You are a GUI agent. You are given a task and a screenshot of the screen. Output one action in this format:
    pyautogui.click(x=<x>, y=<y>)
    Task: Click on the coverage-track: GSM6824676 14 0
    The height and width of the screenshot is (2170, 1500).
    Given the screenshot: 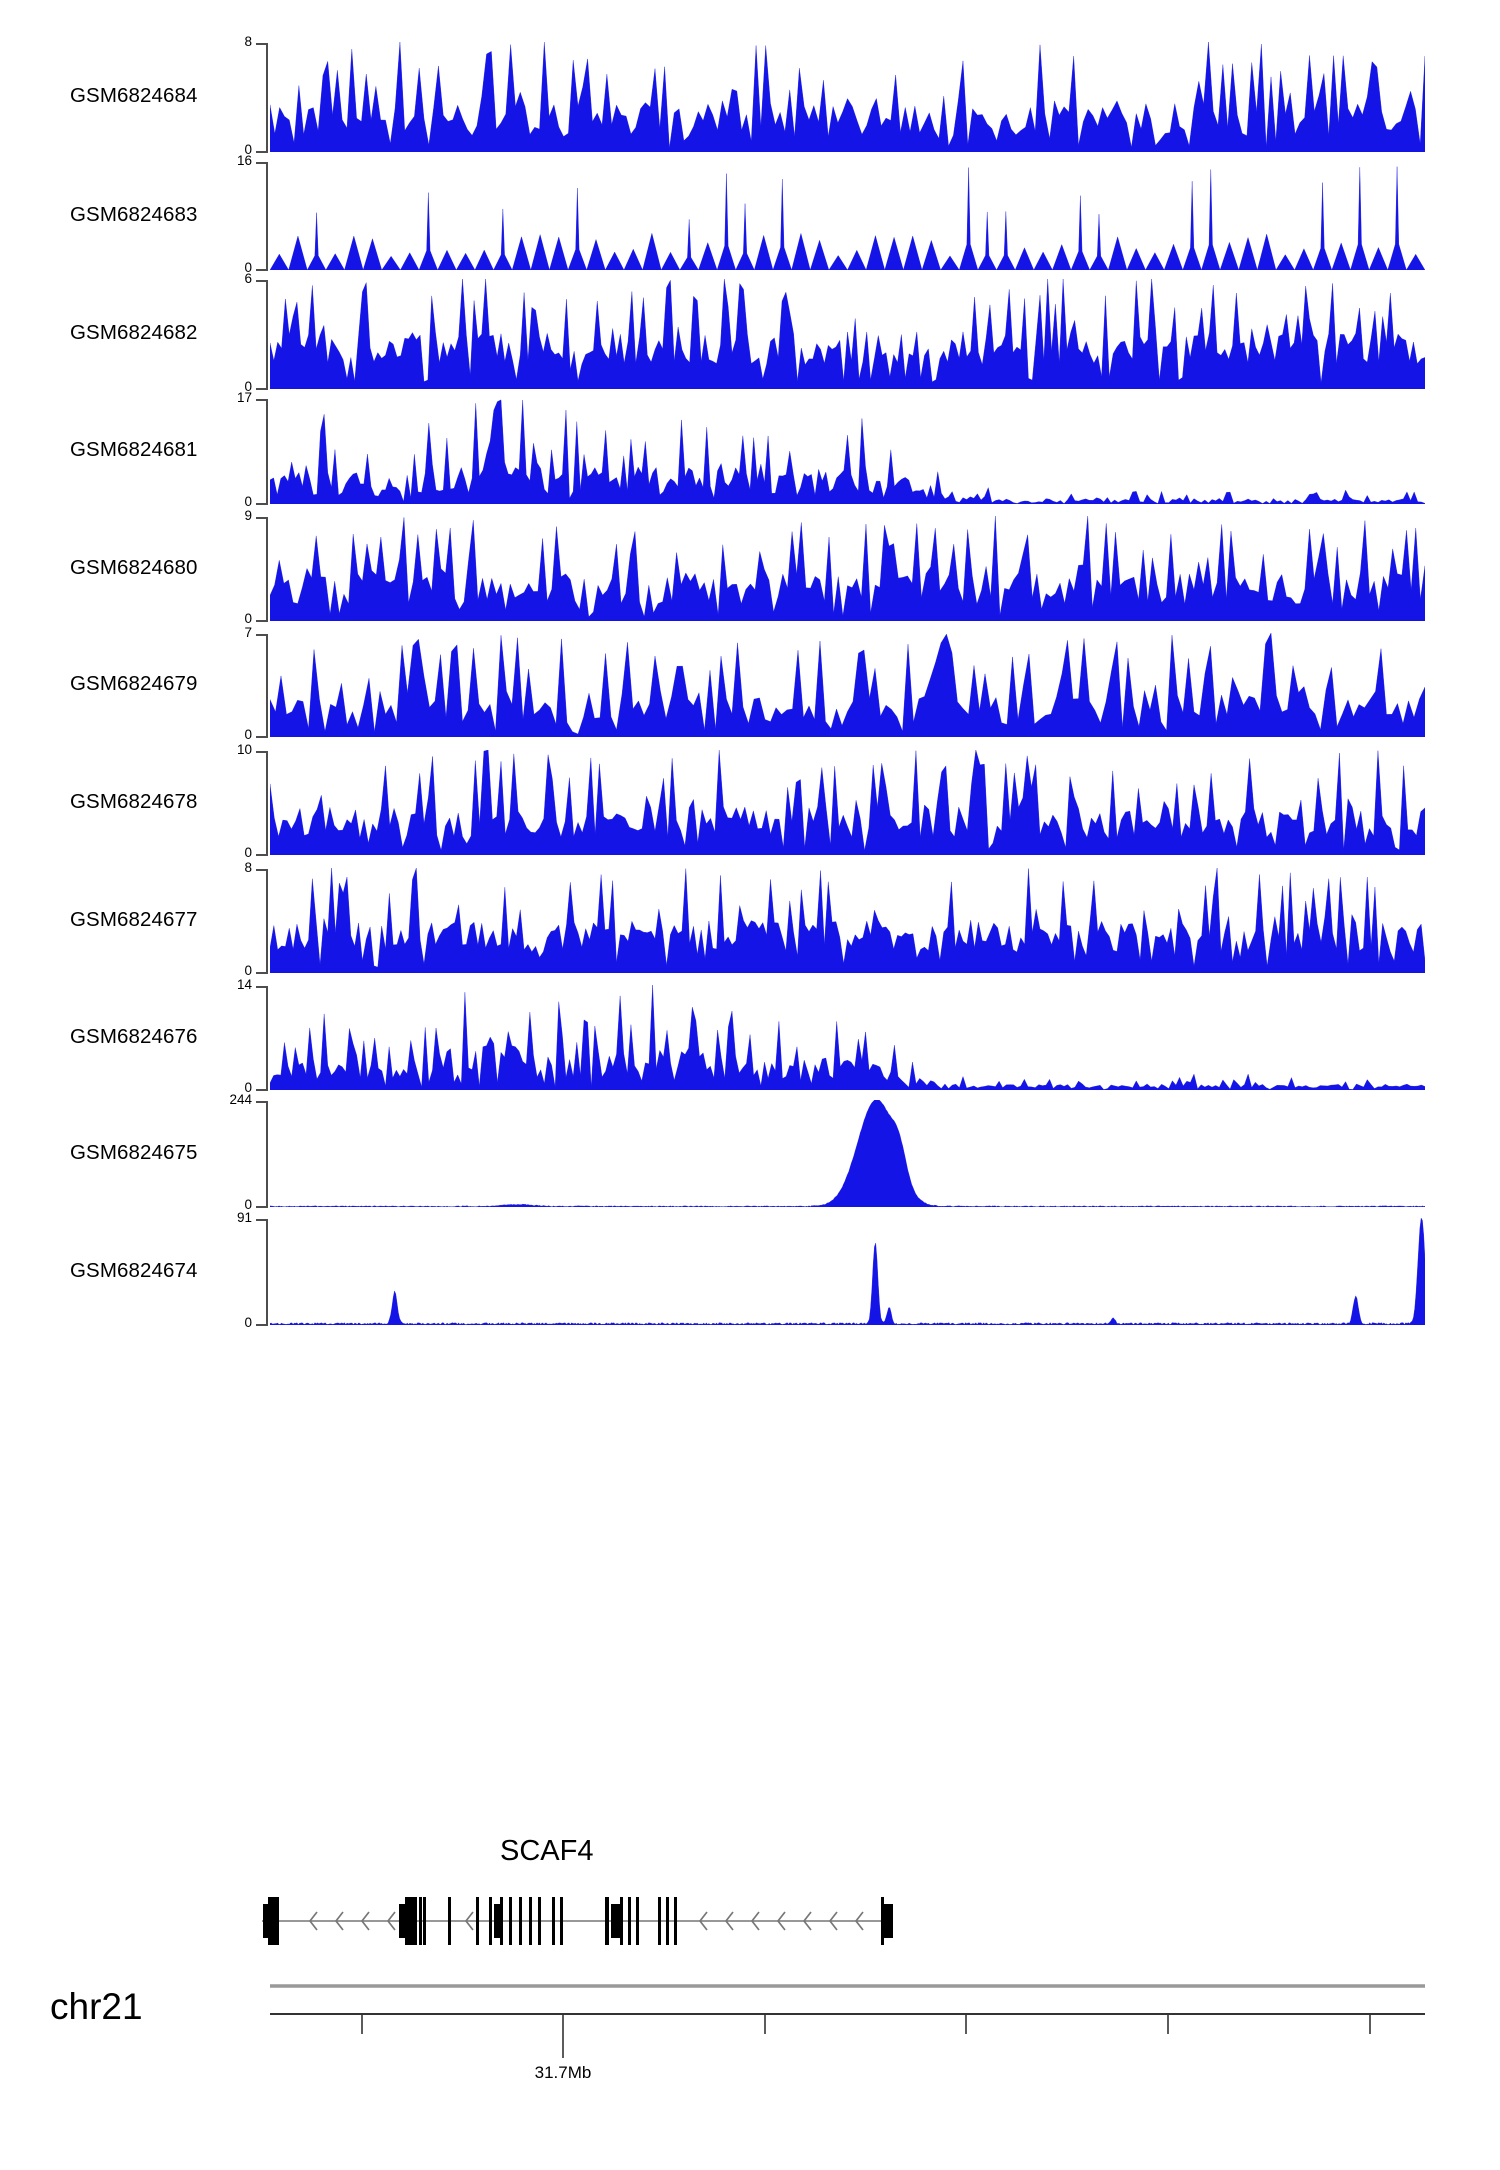 What is the action you would take?
    pyautogui.click(x=750, y=1036)
    